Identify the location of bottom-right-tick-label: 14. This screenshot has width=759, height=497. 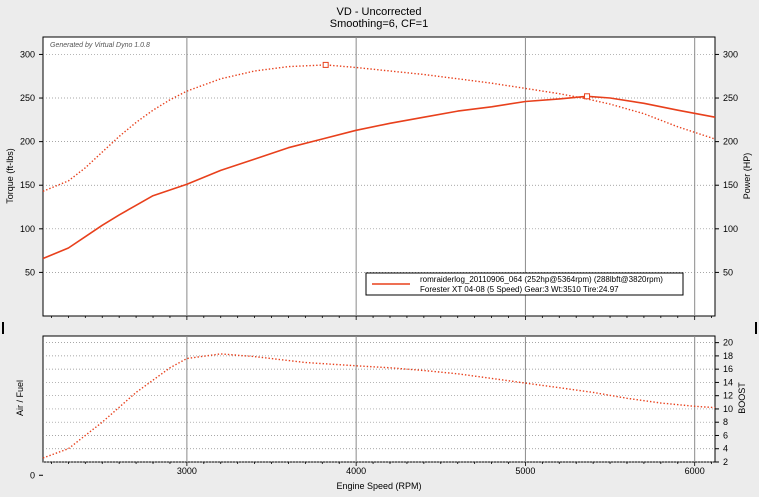
(728, 382).